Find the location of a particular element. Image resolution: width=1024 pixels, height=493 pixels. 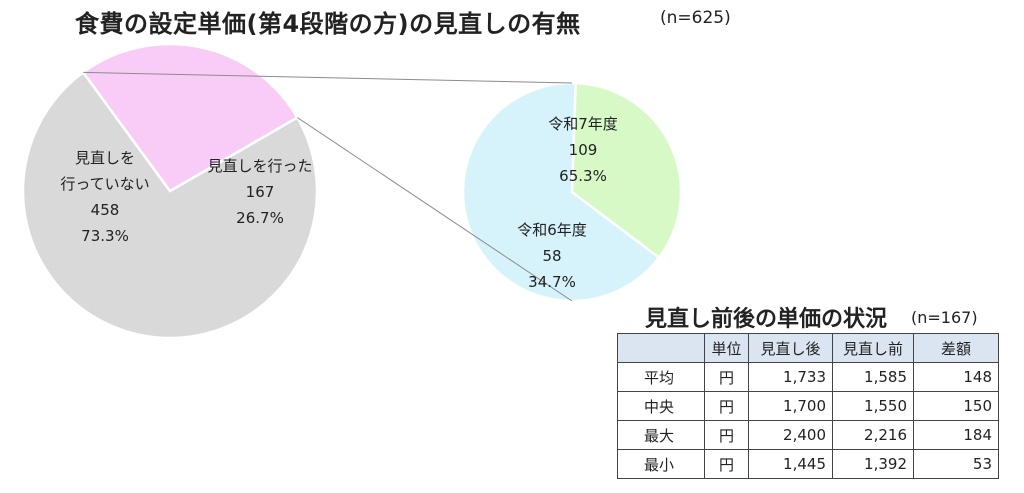

table-title: 見直し前後の単価の状況 is located at coordinates (766, 319).